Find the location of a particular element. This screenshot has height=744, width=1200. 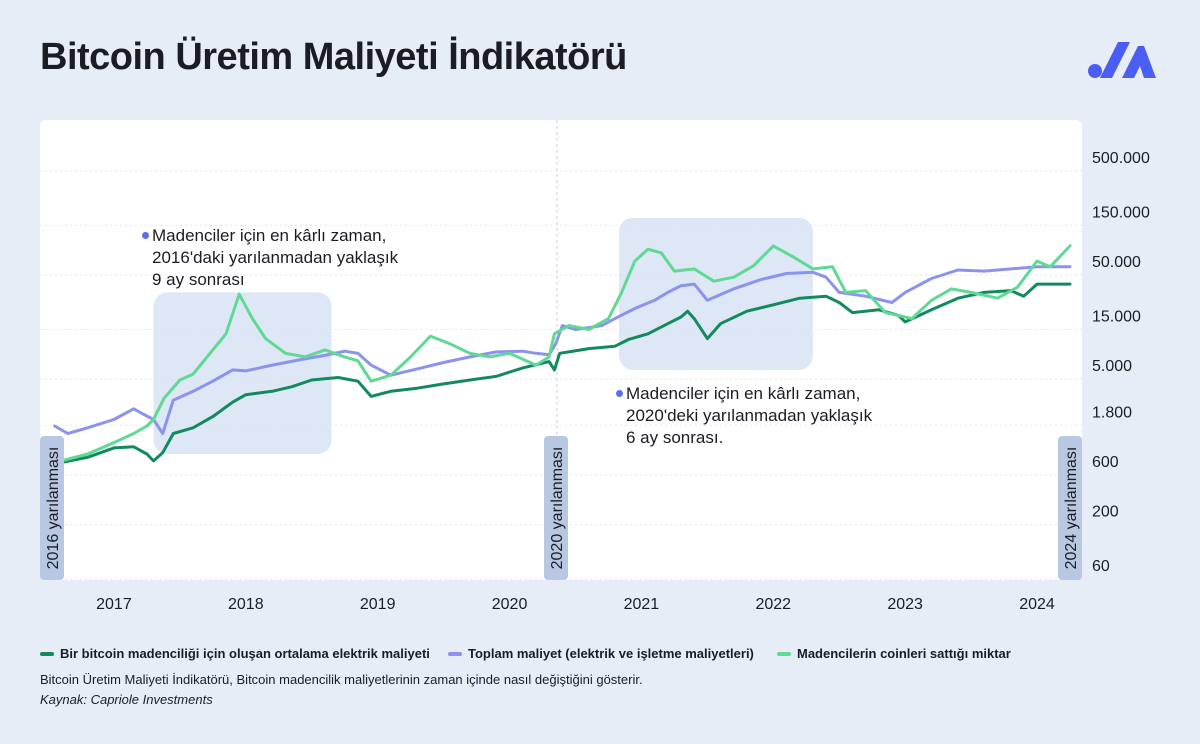

x-tick-label: 2019 is located at coordinates (378, 604).